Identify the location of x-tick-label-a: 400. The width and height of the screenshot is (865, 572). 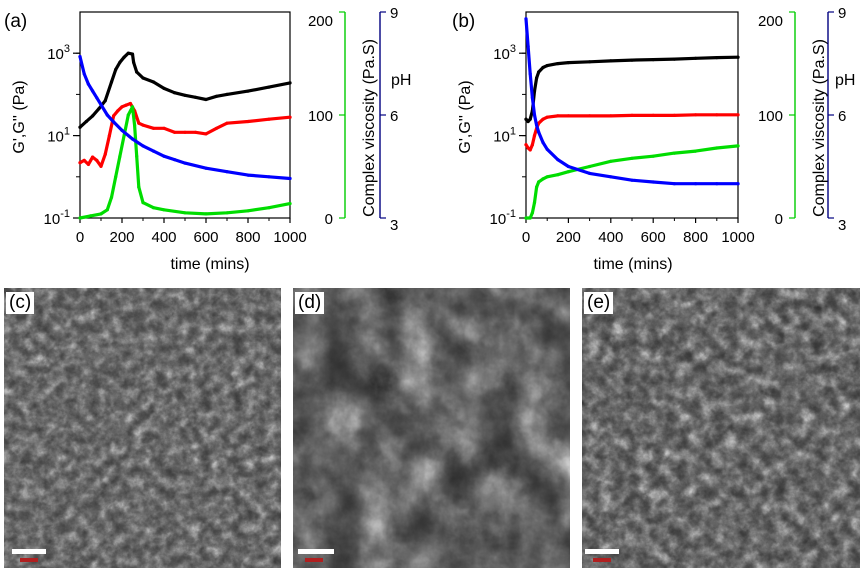
(163, 237).